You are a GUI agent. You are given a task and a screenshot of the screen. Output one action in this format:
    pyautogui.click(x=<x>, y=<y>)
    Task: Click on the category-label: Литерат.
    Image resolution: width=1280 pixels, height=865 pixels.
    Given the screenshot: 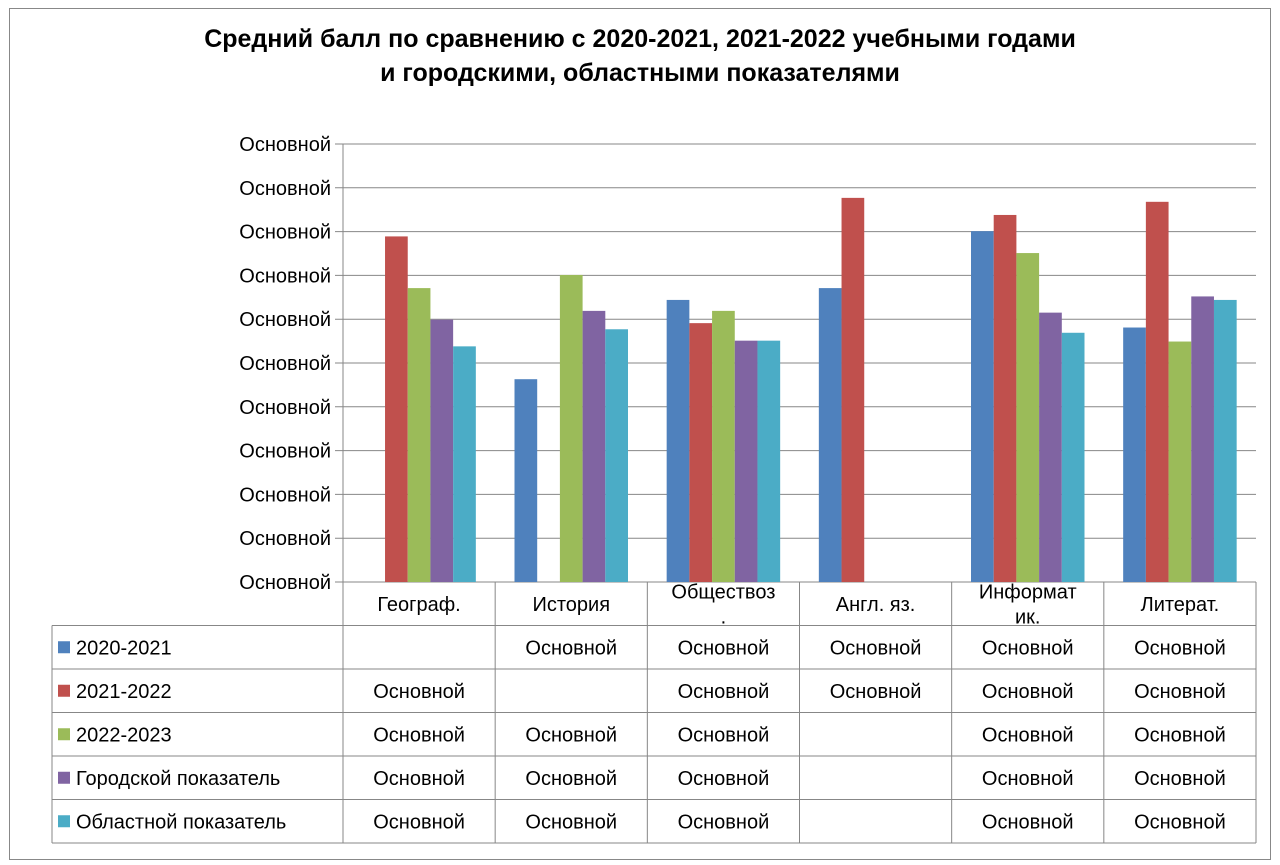 What is the action you would take?
    pyautogui.click(x=1180, y=605)
    